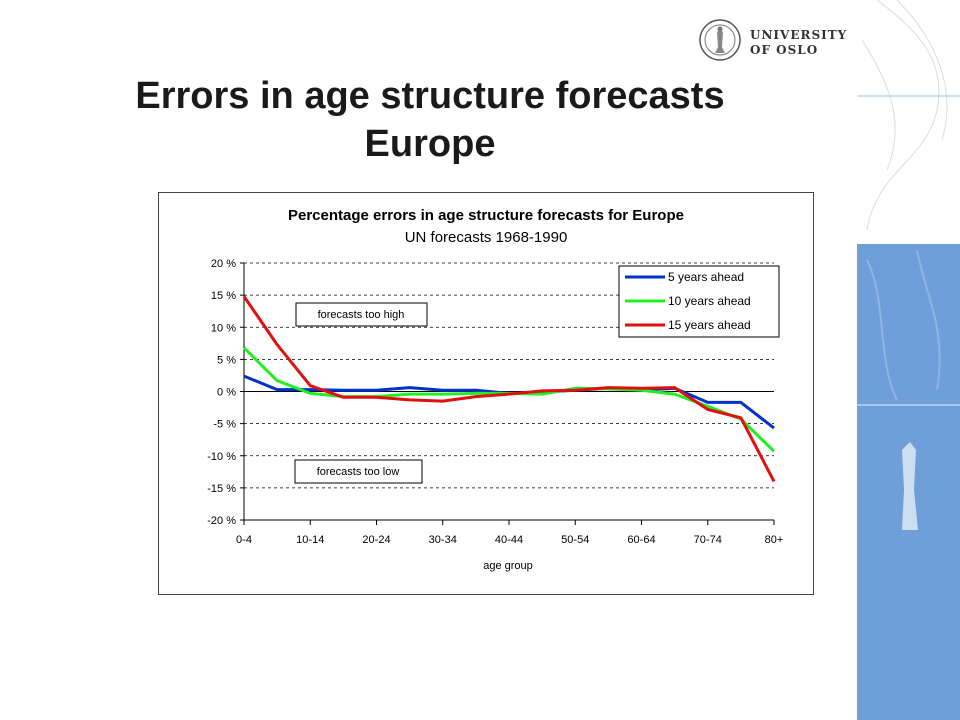  What do you see at coordinates (709, 325) in the screenshot?
I see `legend-label: 15 years ahead` at bounding box center [709, 325].